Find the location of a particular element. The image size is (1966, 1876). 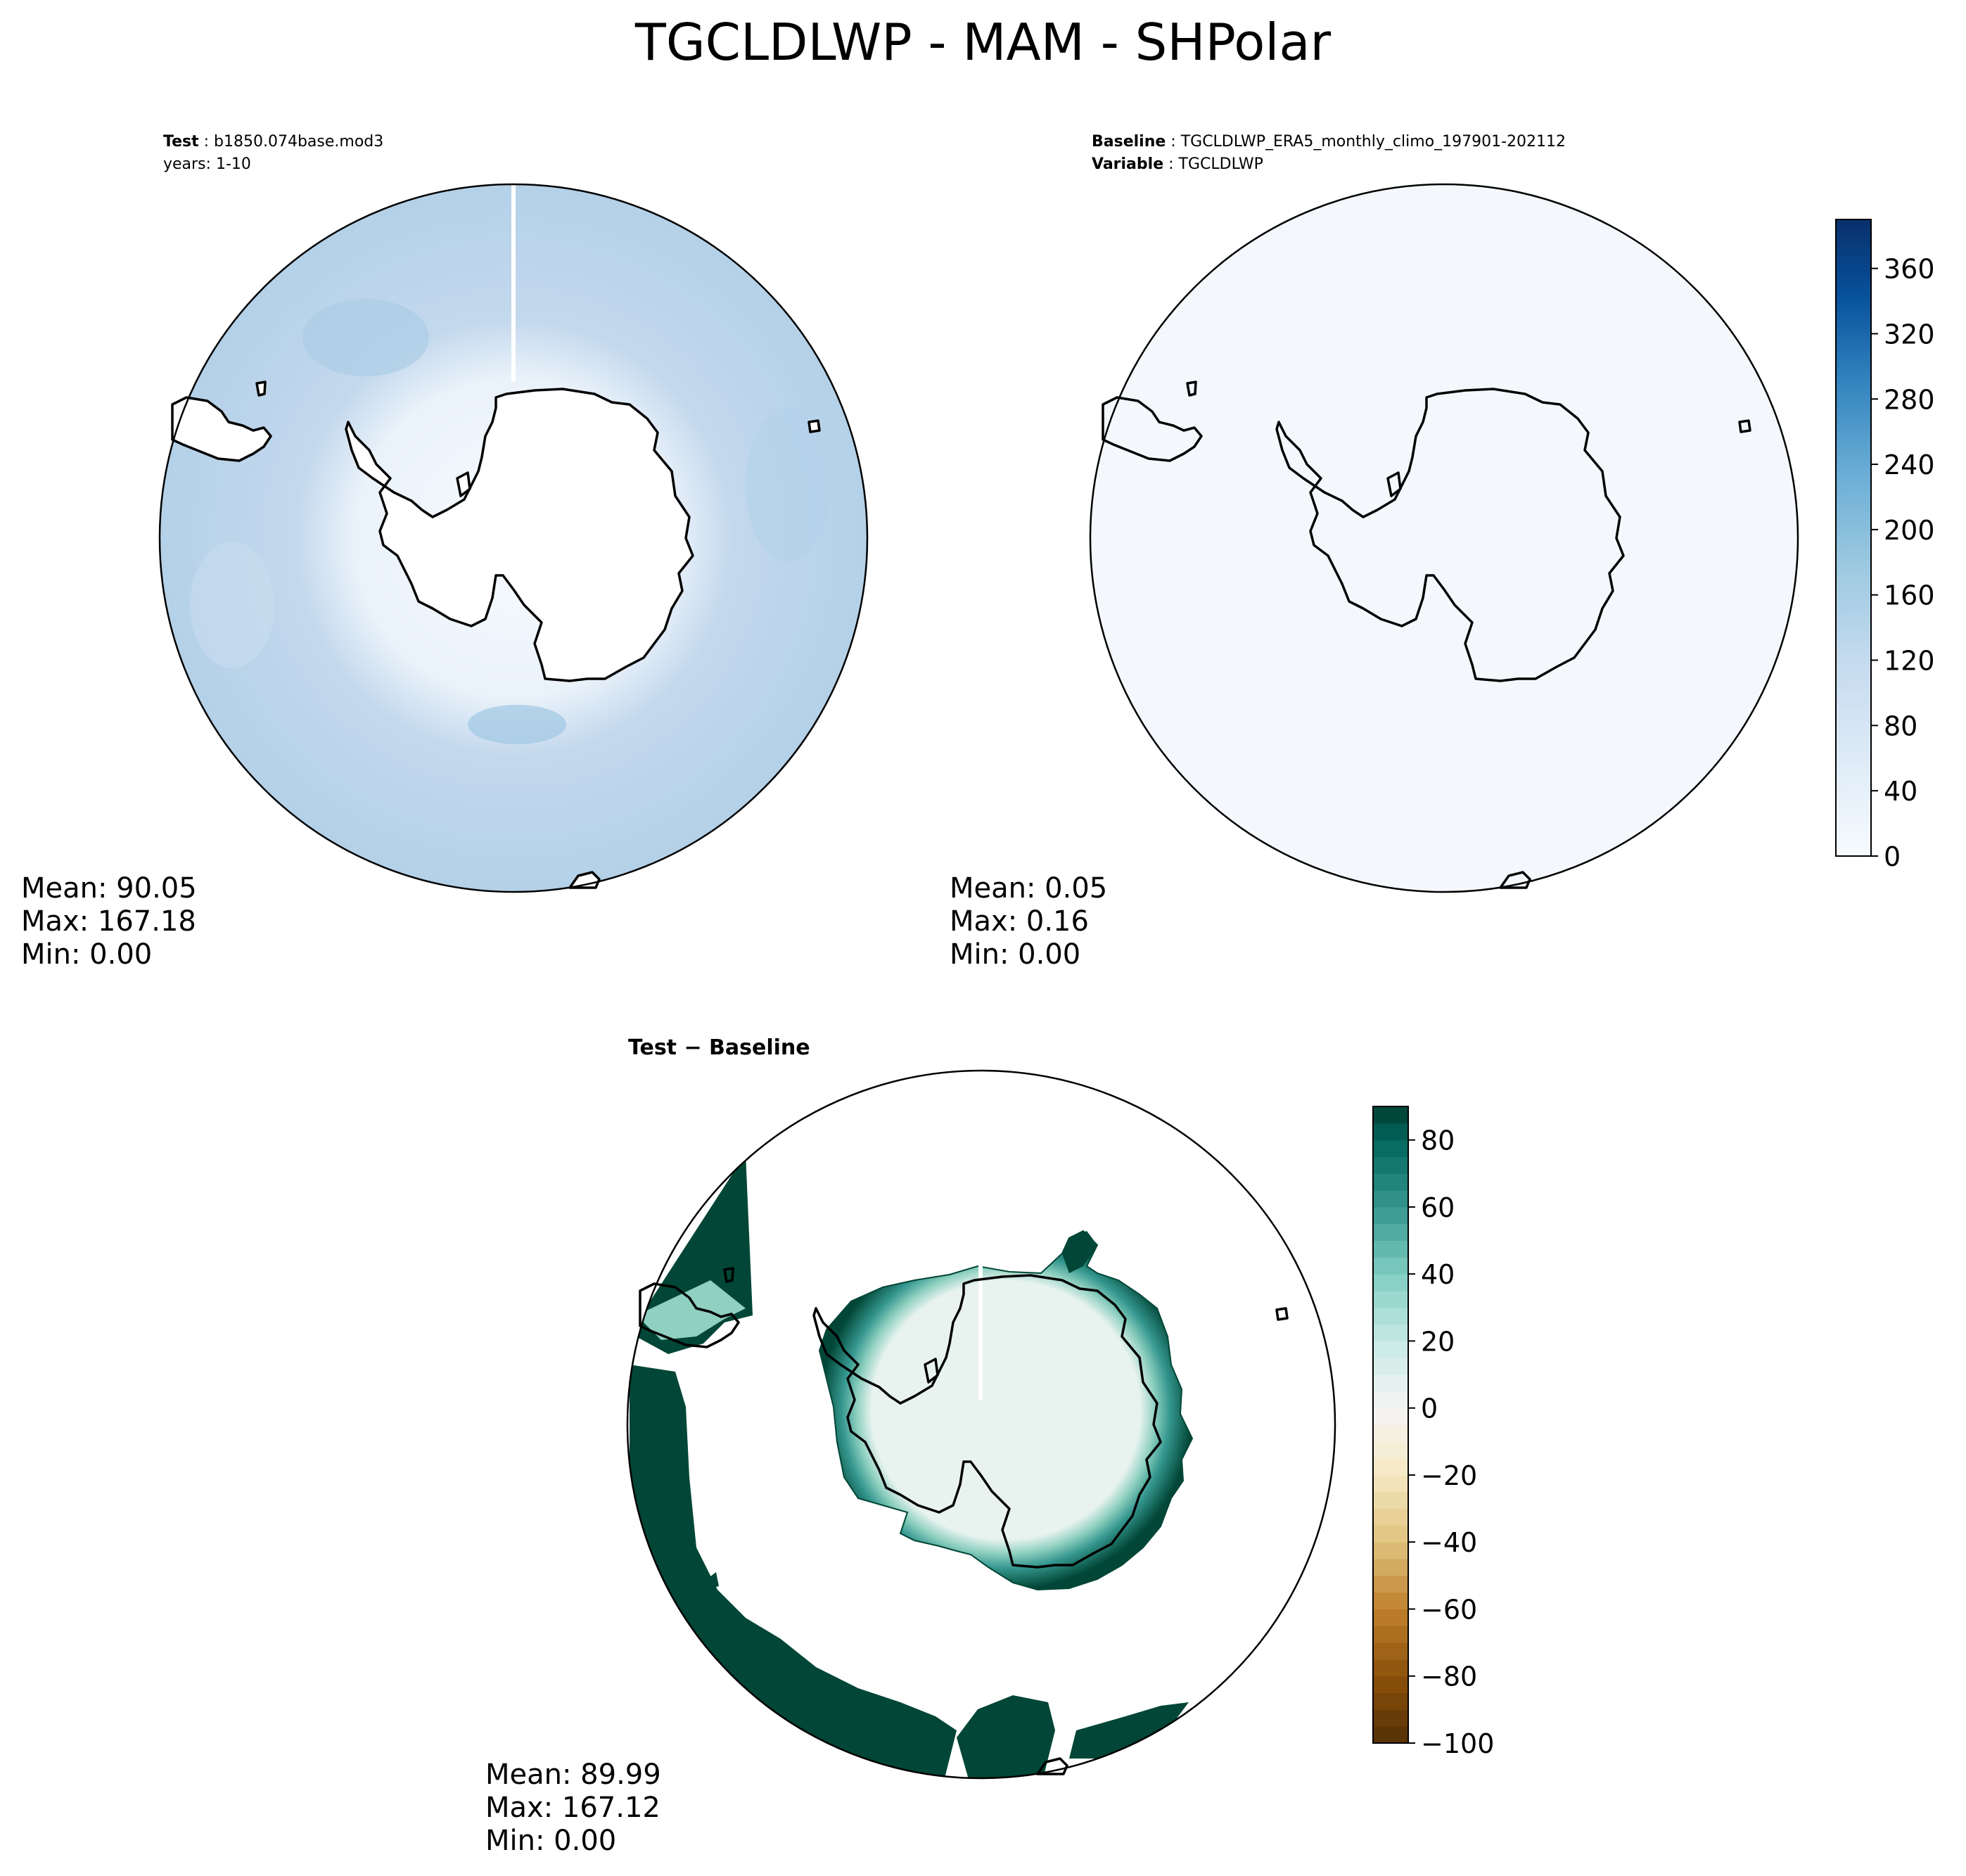

colorbar-main-tick-label: 320 is located at coordinates (1909, 334).